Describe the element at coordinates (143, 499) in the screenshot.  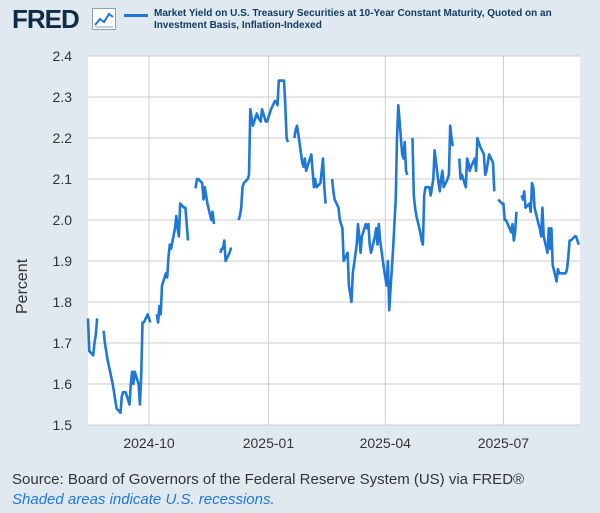
I see `recession-note: Shaded areas indicate U.S. recessions.` at that location.